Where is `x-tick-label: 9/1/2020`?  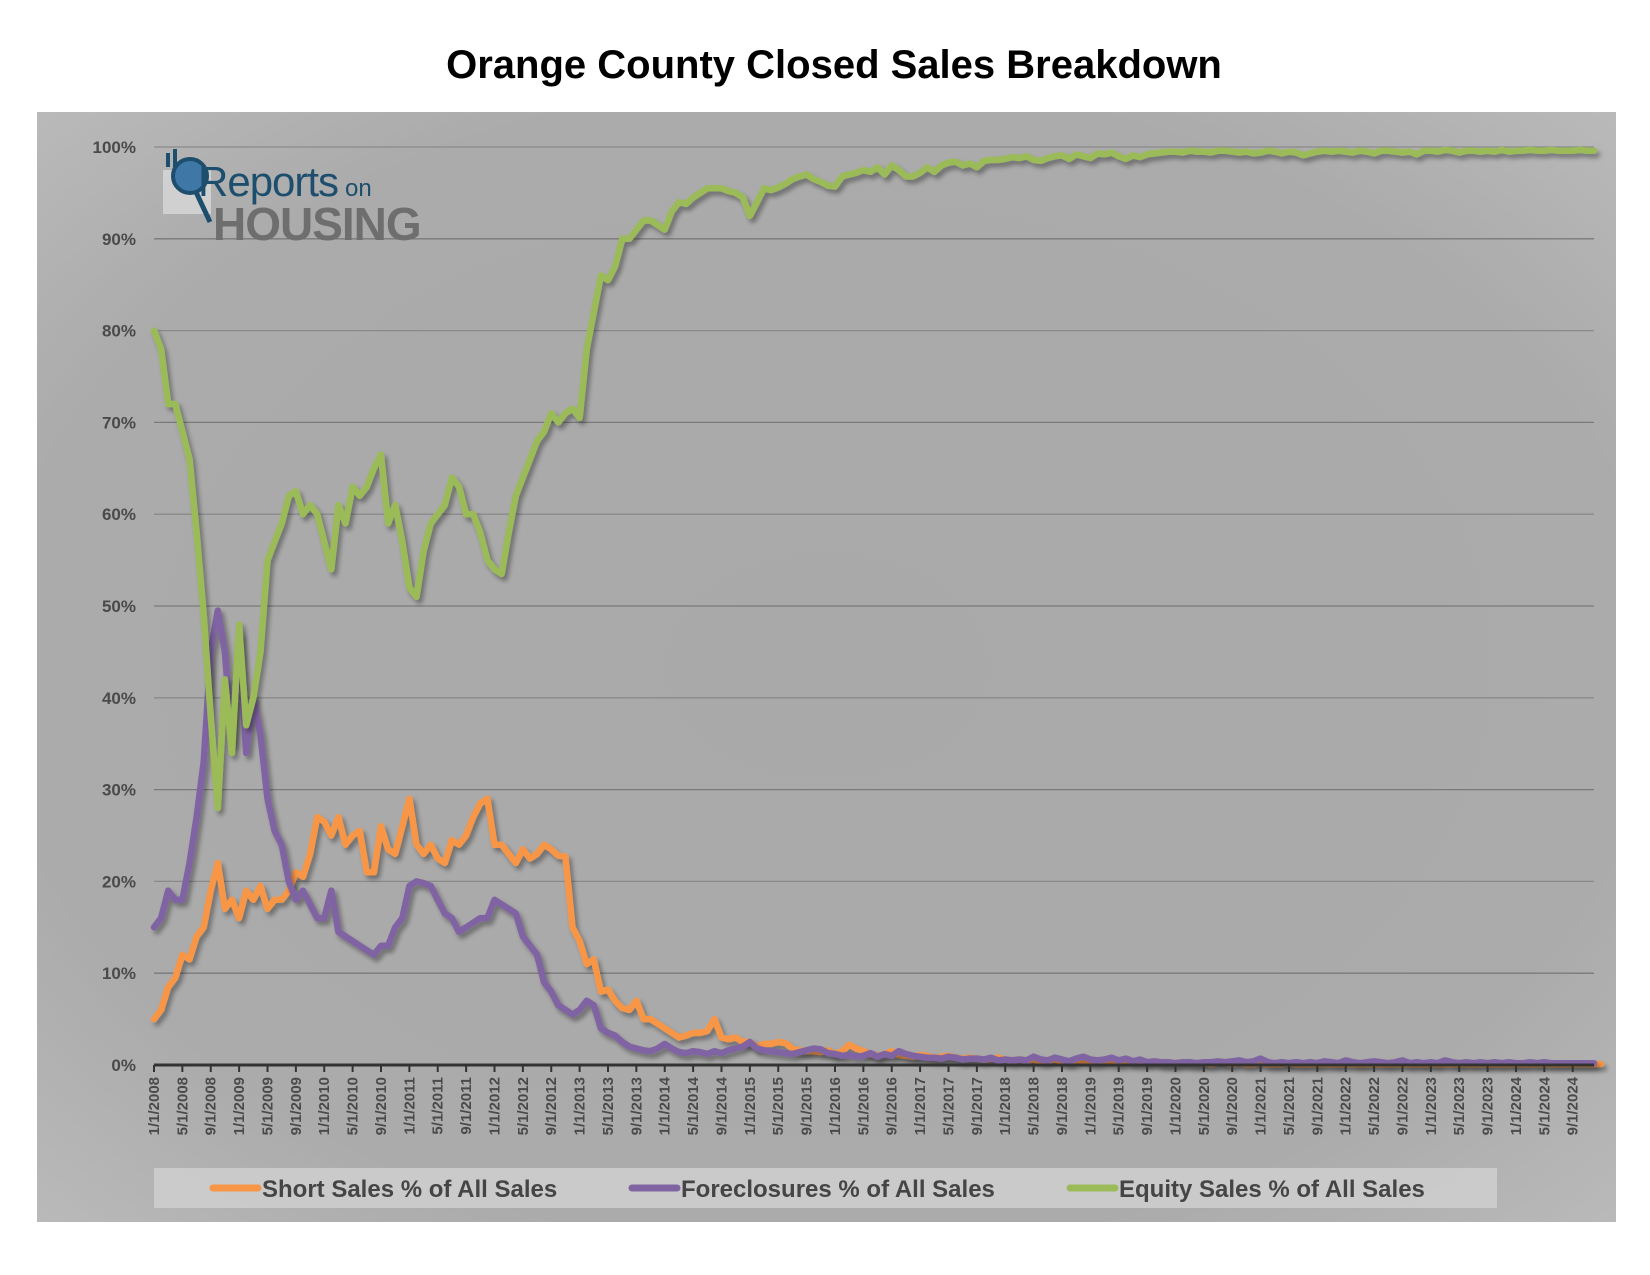 x-tick-label: 9/1/2020 is located at coordinates (1232, 1106).